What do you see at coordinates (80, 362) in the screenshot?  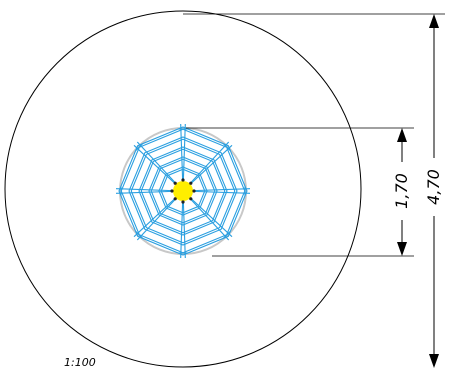 I see `scale-label: 1:100` at bounding box center [80, 362].